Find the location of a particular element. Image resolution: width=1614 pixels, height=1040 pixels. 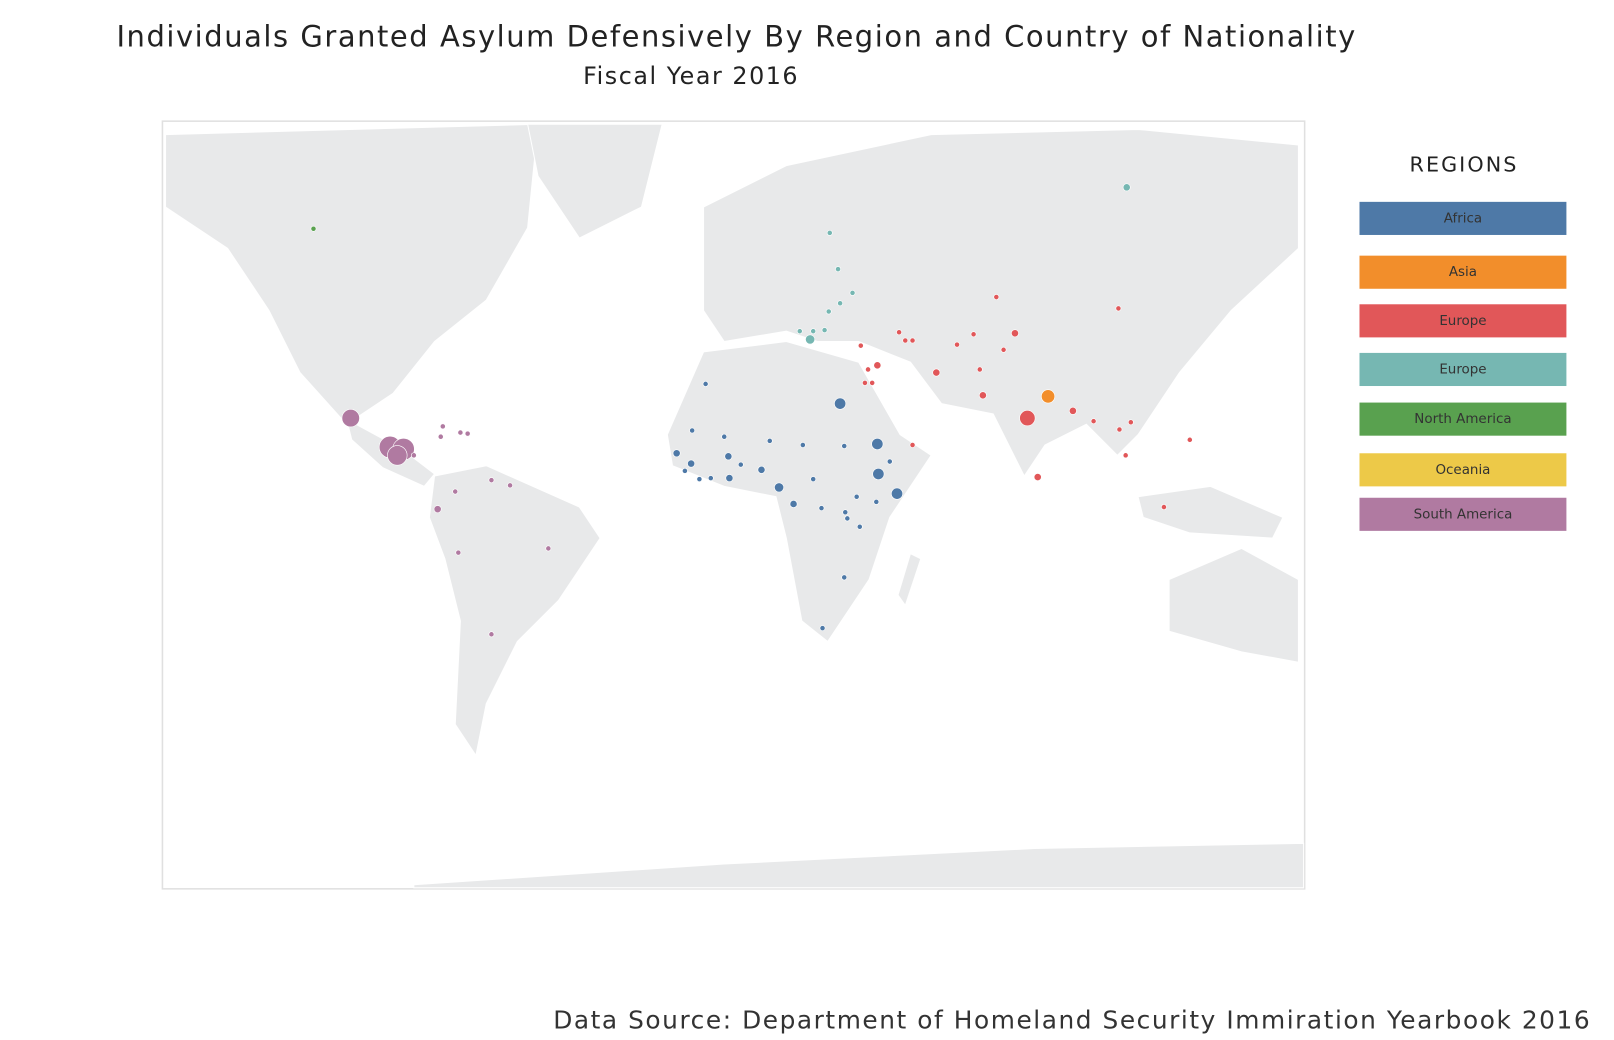

legend-label: Asia is located at coordinates (1463, 272).